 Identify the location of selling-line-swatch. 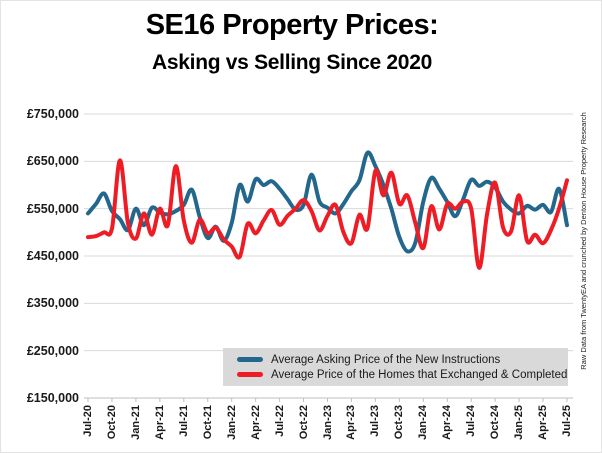
(250, 374).